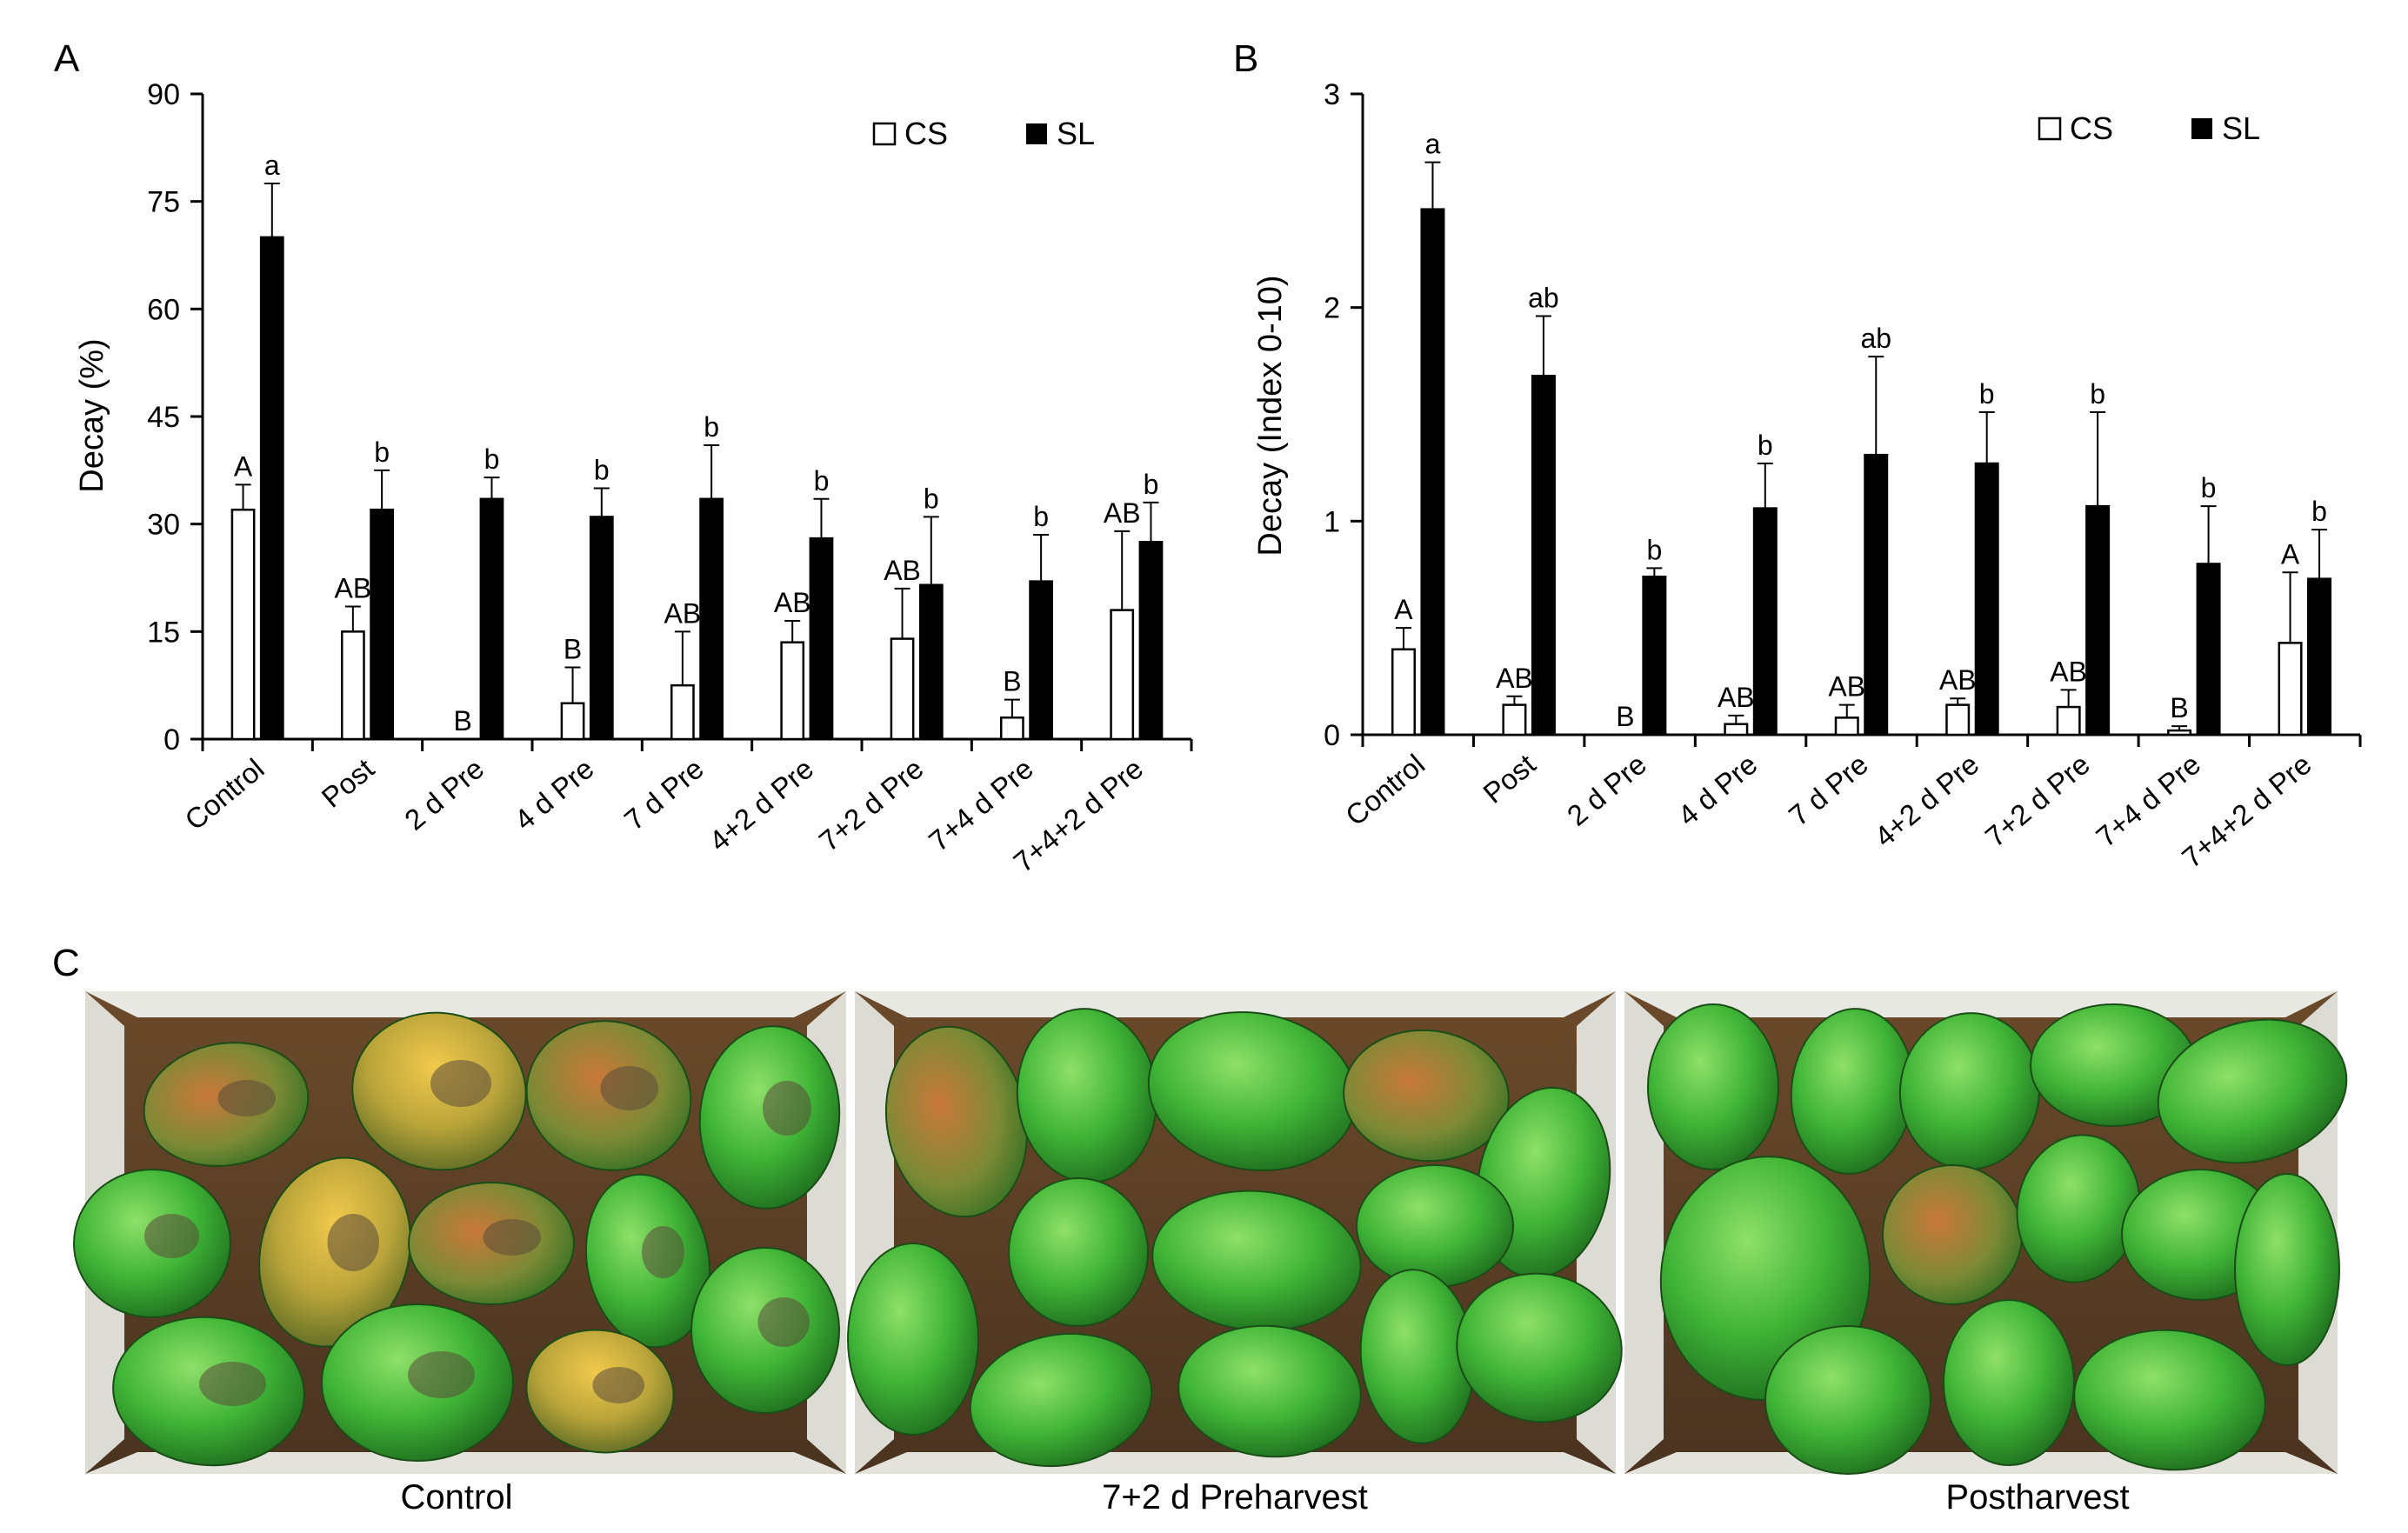  I want to click on y-tick-label: 0, so click(1332, 736).